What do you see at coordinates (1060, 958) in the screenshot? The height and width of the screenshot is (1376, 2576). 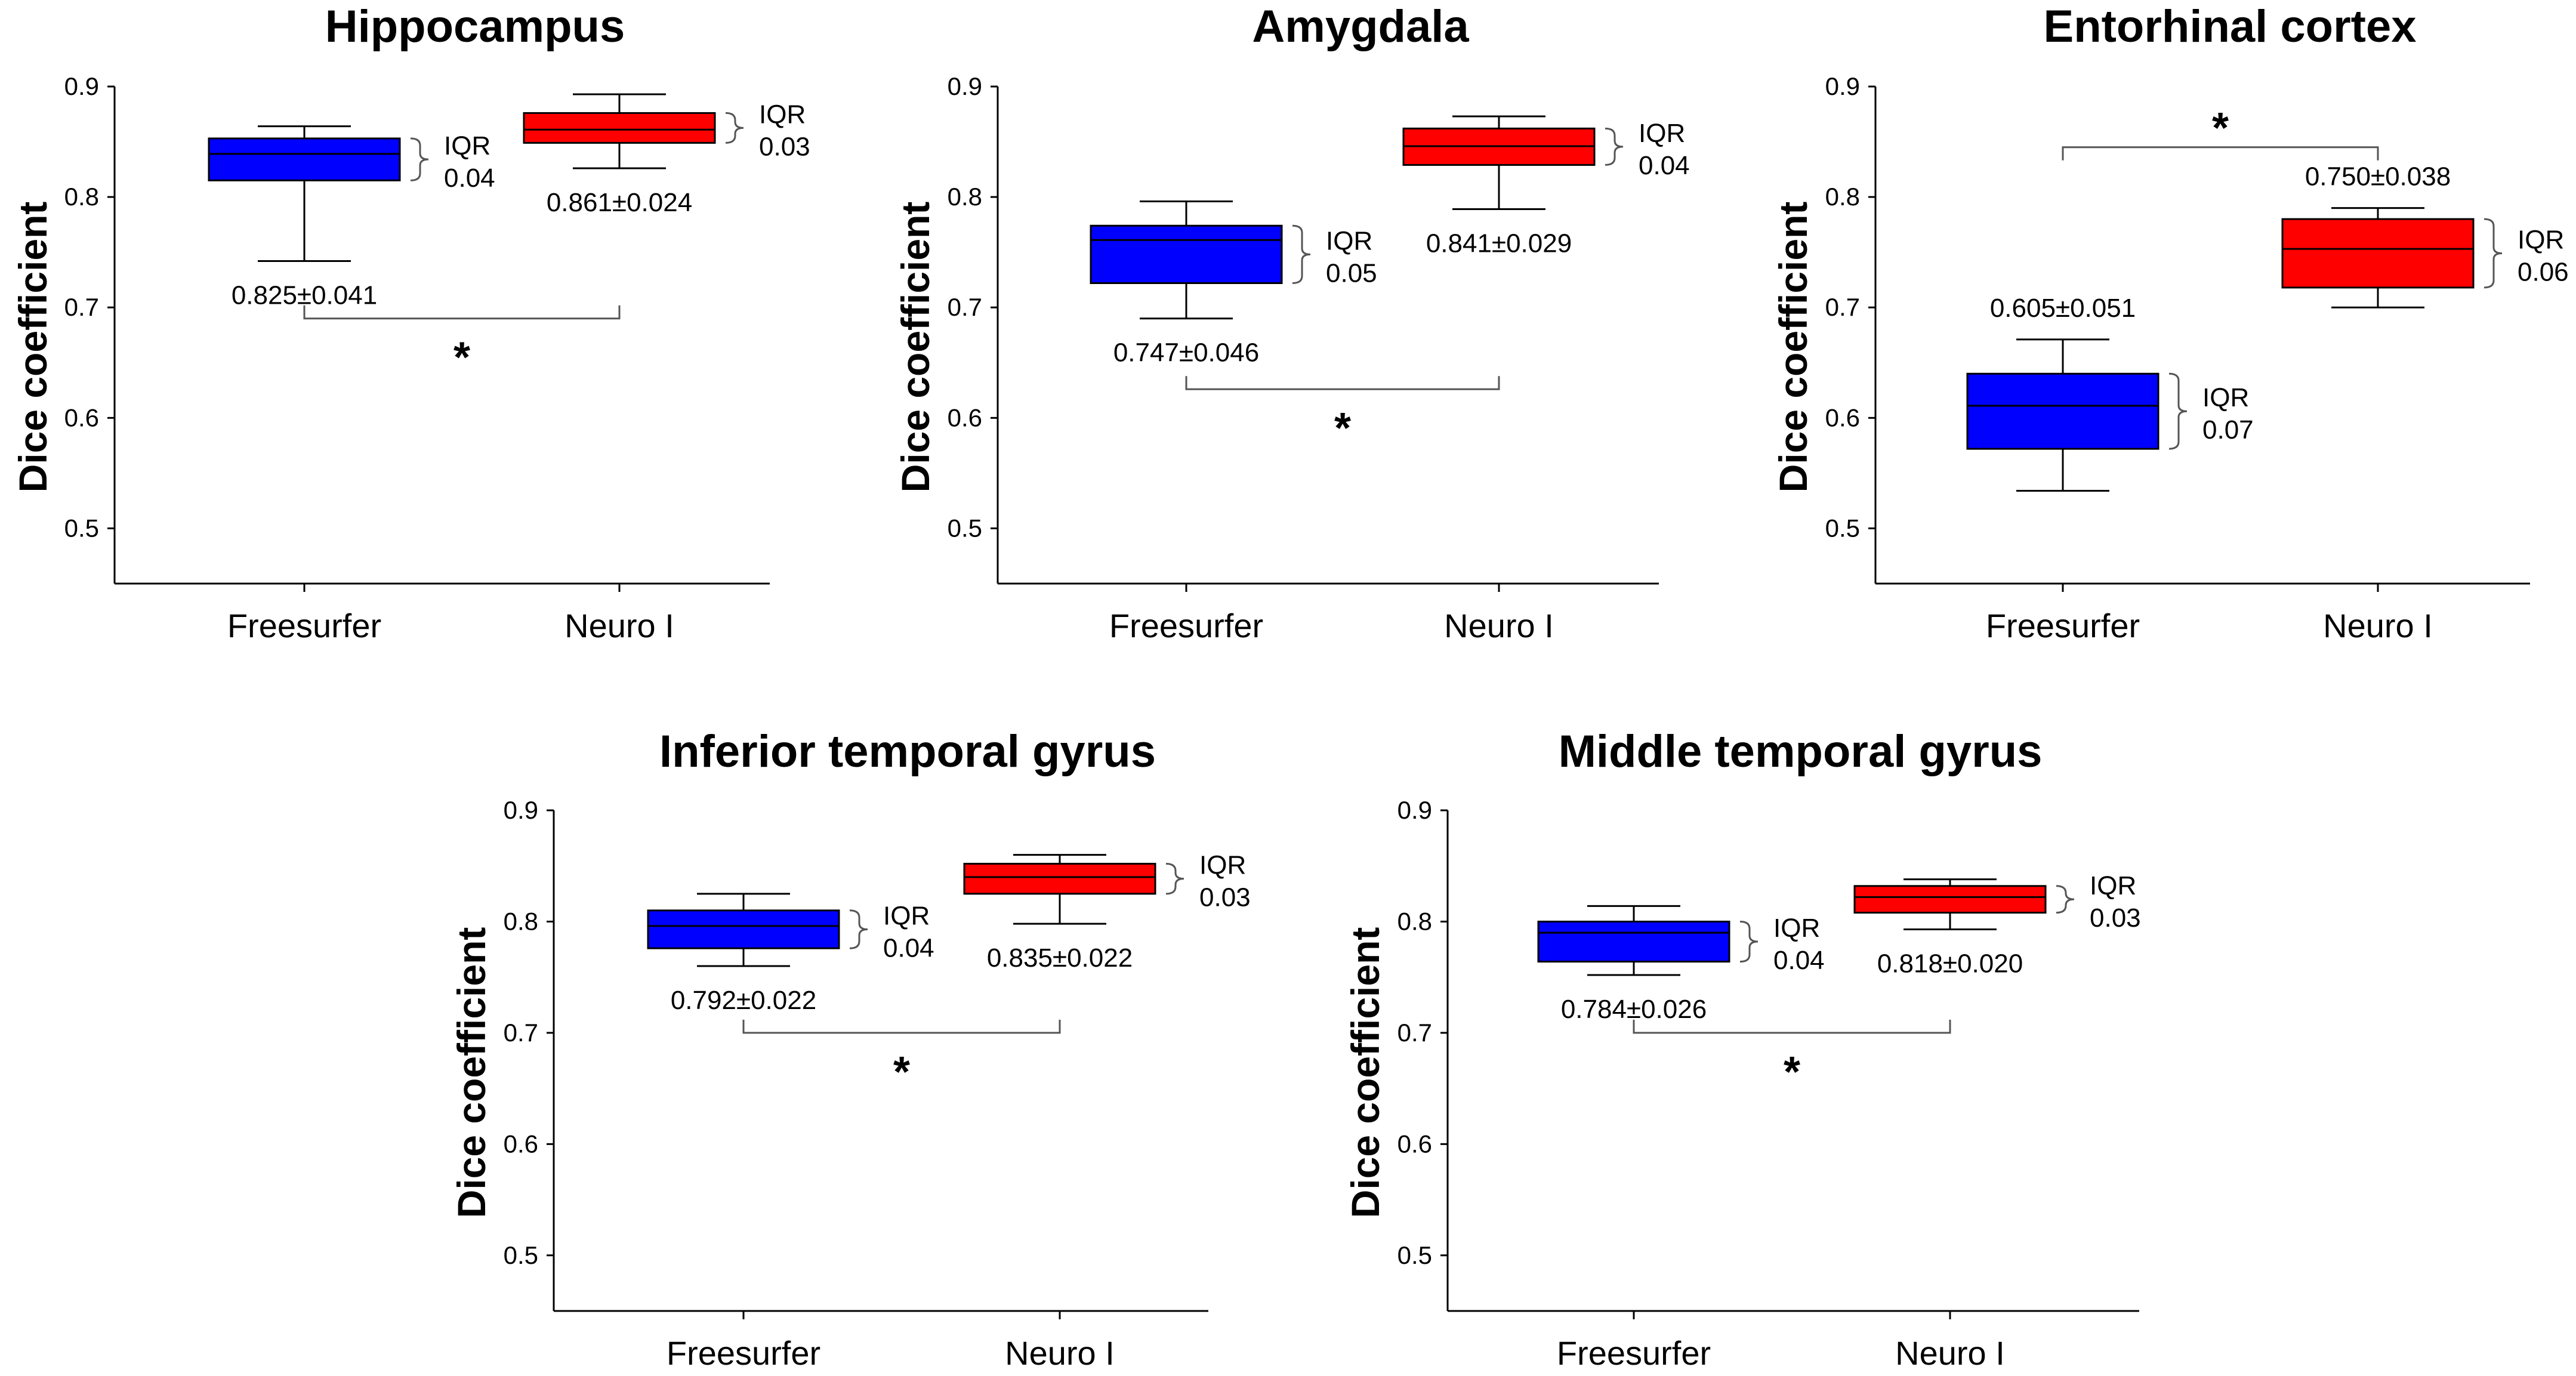 I see `mean-sd-label-neuro-i: 0.835±0.022` at bounding box center [1060, 958].